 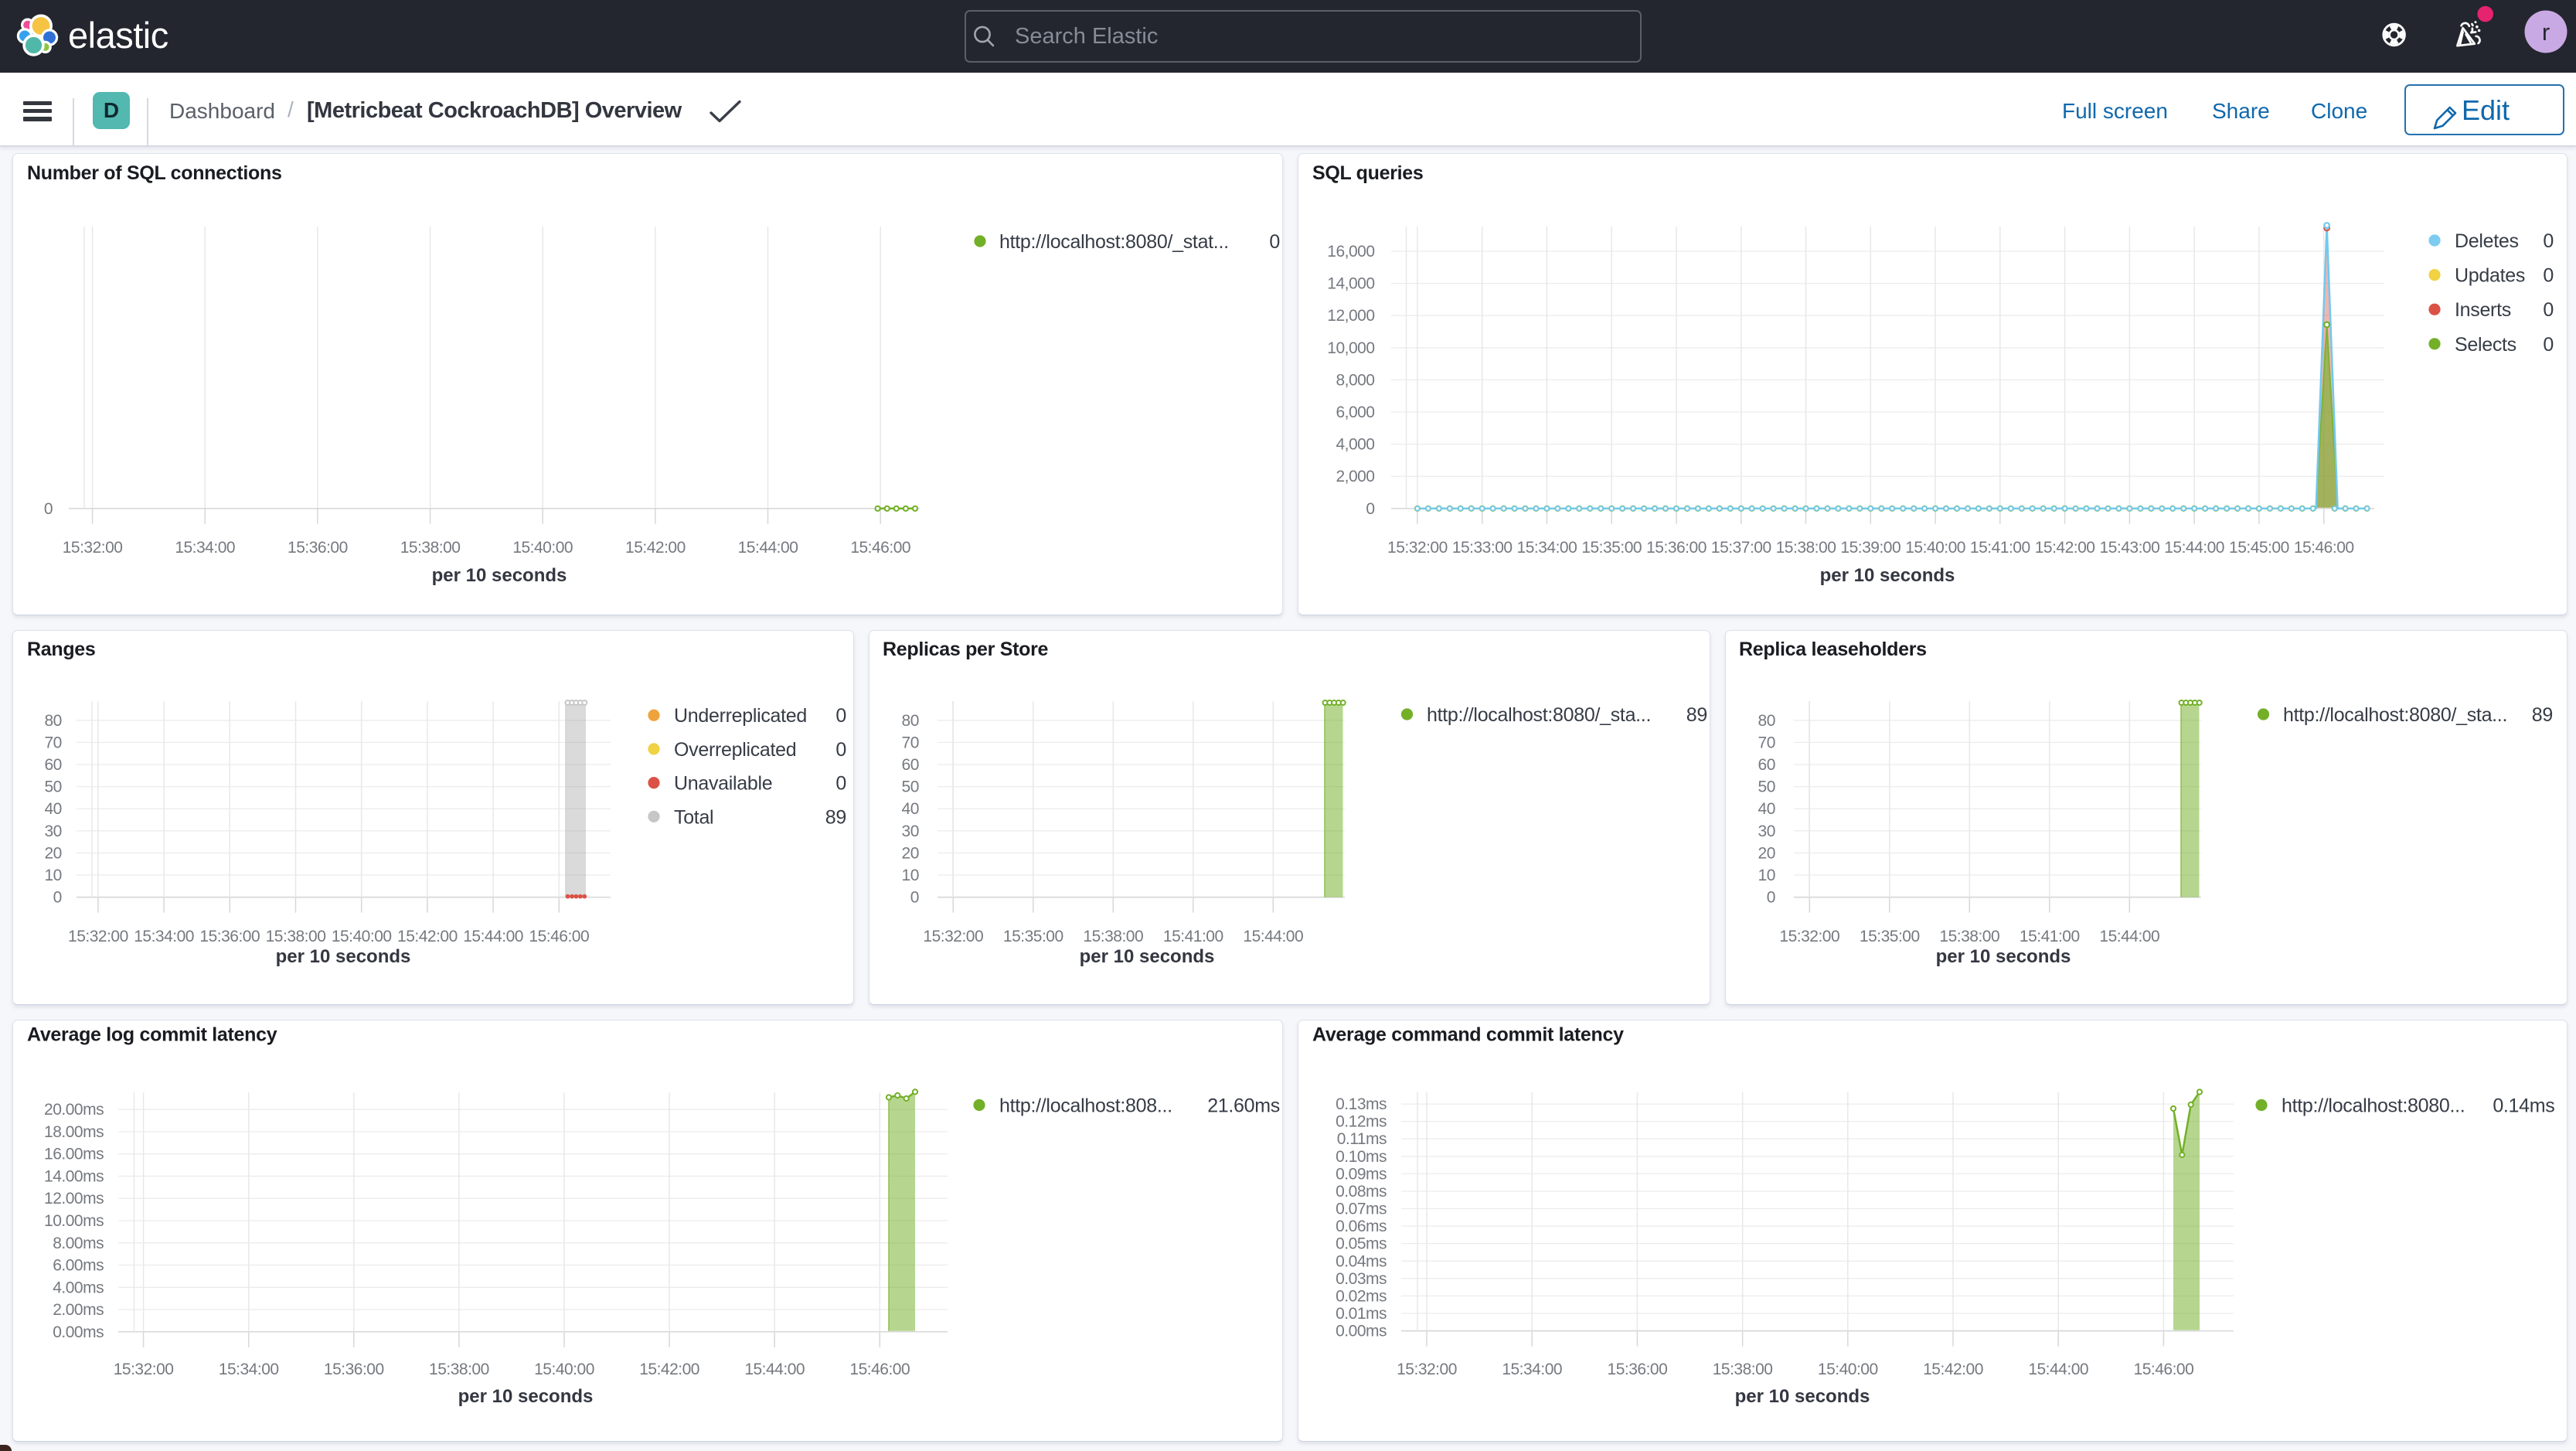 I want to click on svg-text: 2.00ms, so click(x=78, y=1310).